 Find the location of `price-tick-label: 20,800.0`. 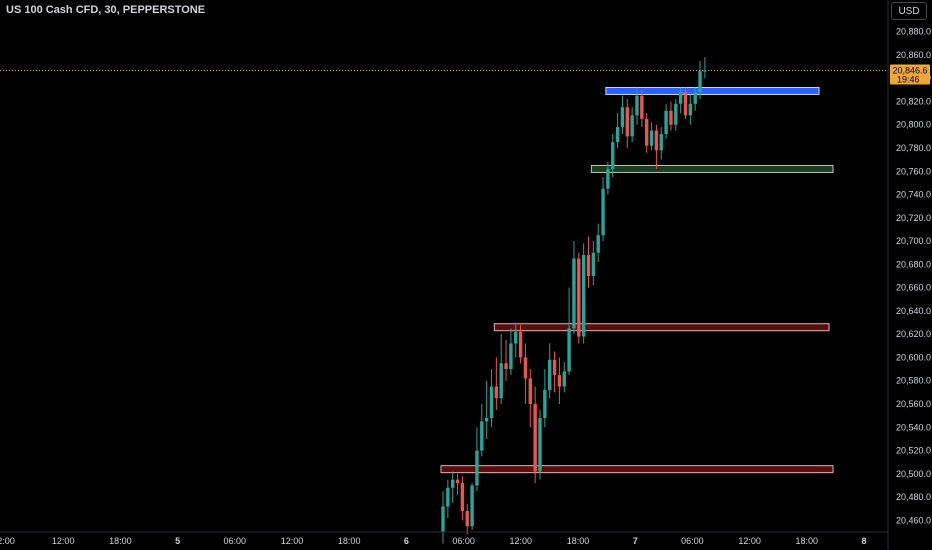

price-tick-label: 20,800.0 is located at coordinates (913, 125).